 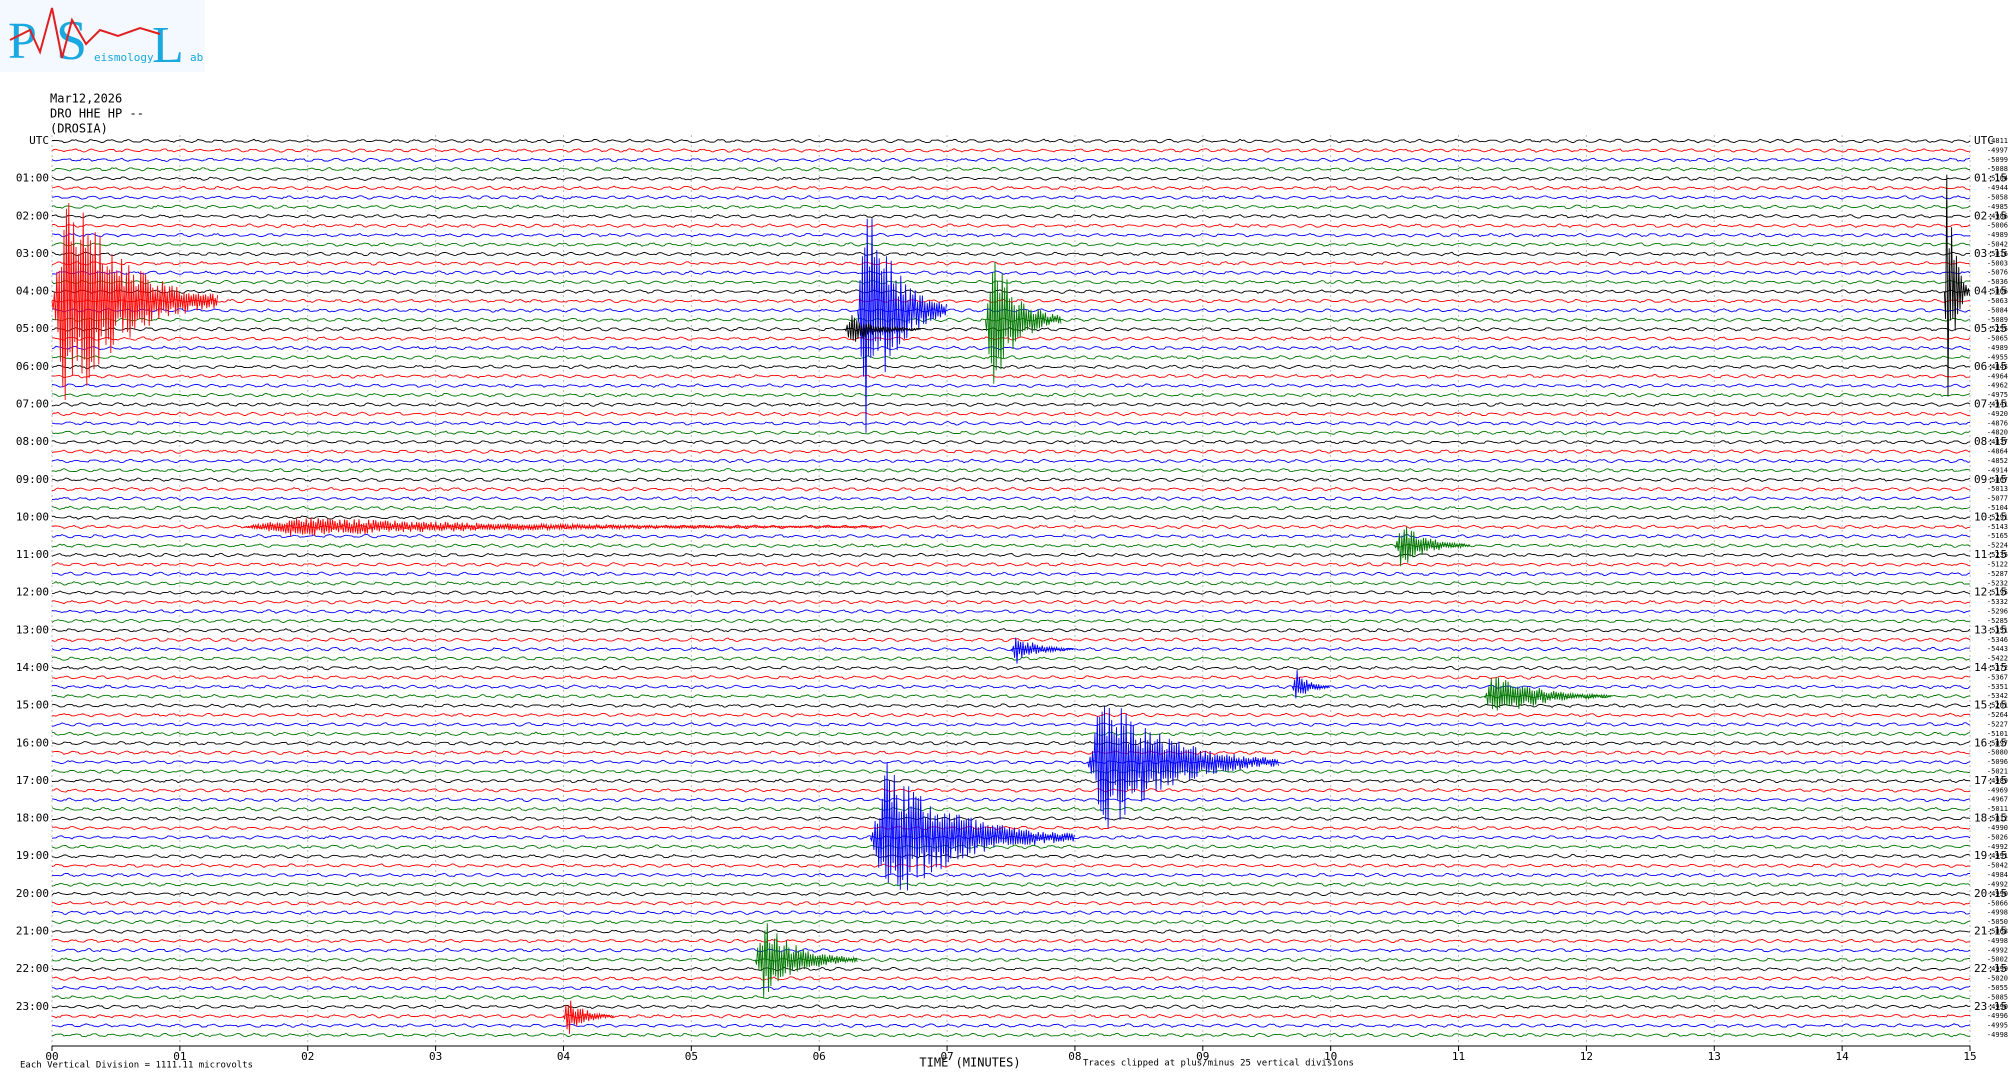 What do you see at coordinates (1997, 508) in the screenshot?
I see `trace-offset: -5104` at bounding box center [1997, 508].